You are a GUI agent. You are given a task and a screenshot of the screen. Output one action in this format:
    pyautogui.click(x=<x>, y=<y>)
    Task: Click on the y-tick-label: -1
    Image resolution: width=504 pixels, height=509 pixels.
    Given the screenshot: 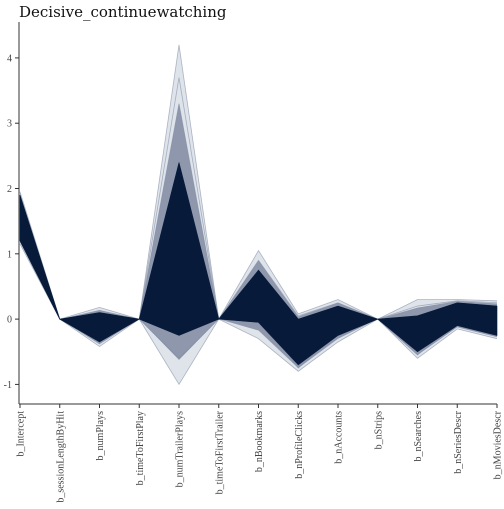 What is the action you would take?
    pyautogui.click(x=8, y=385)
    